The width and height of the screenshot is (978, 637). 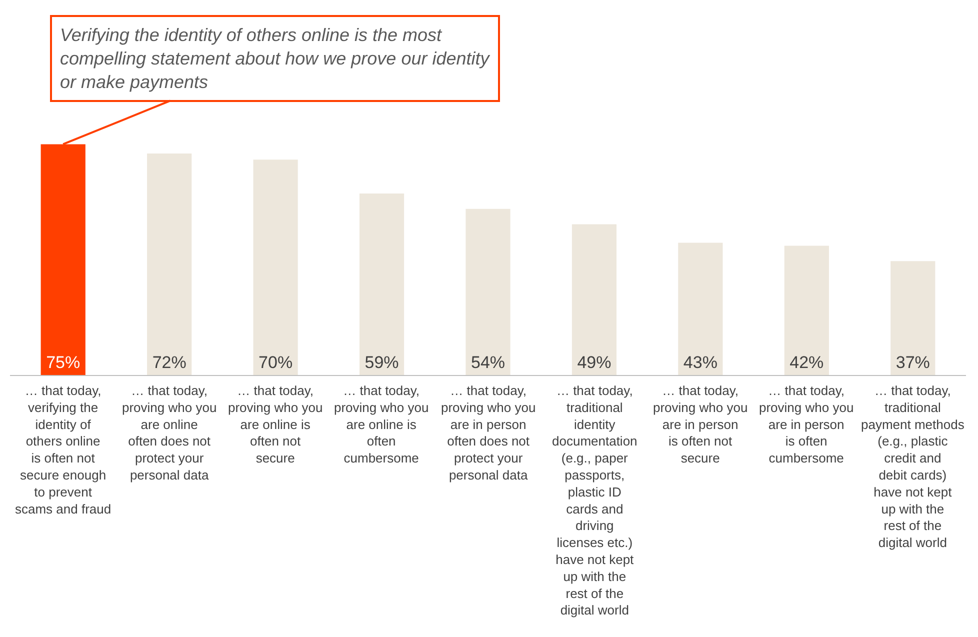 What do you see at coordinates (275, 58) in the screenshot?
I see `annotation: Verifying the identity of others online is the most compelling statement about how we prove our identity or make payments` at bounding box center [275, 58].